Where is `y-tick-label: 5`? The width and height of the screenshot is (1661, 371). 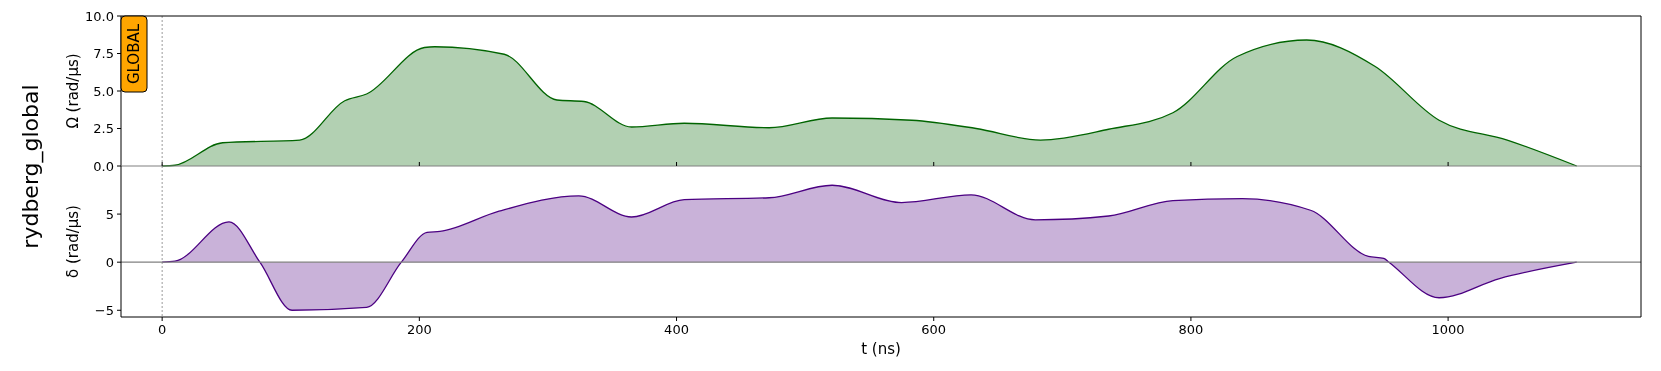
y-tick-label: 5 is located at coordinates (109, 214).